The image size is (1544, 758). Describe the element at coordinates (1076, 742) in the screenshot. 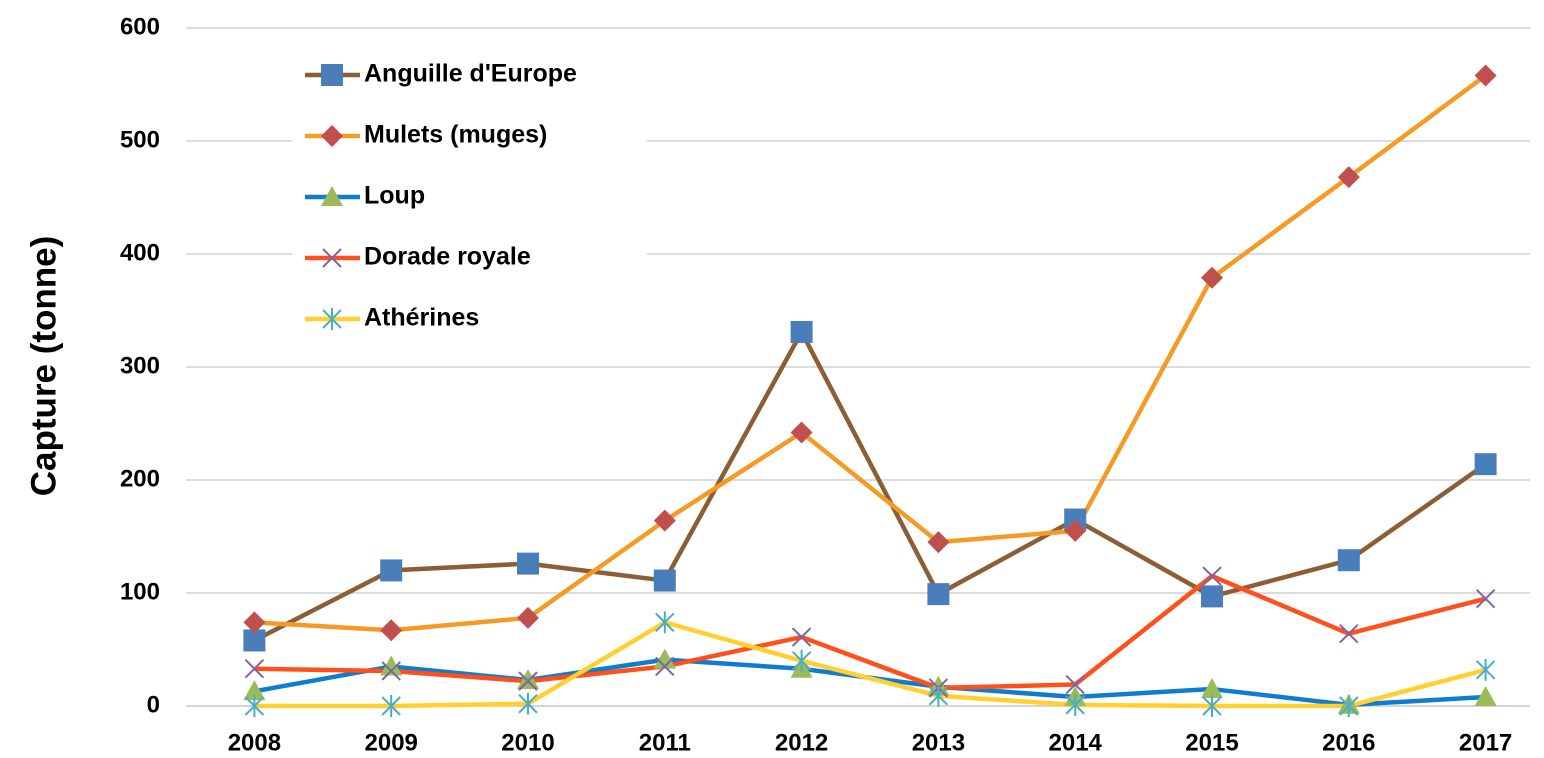

I see `x-tick-label: 2014` at that location.